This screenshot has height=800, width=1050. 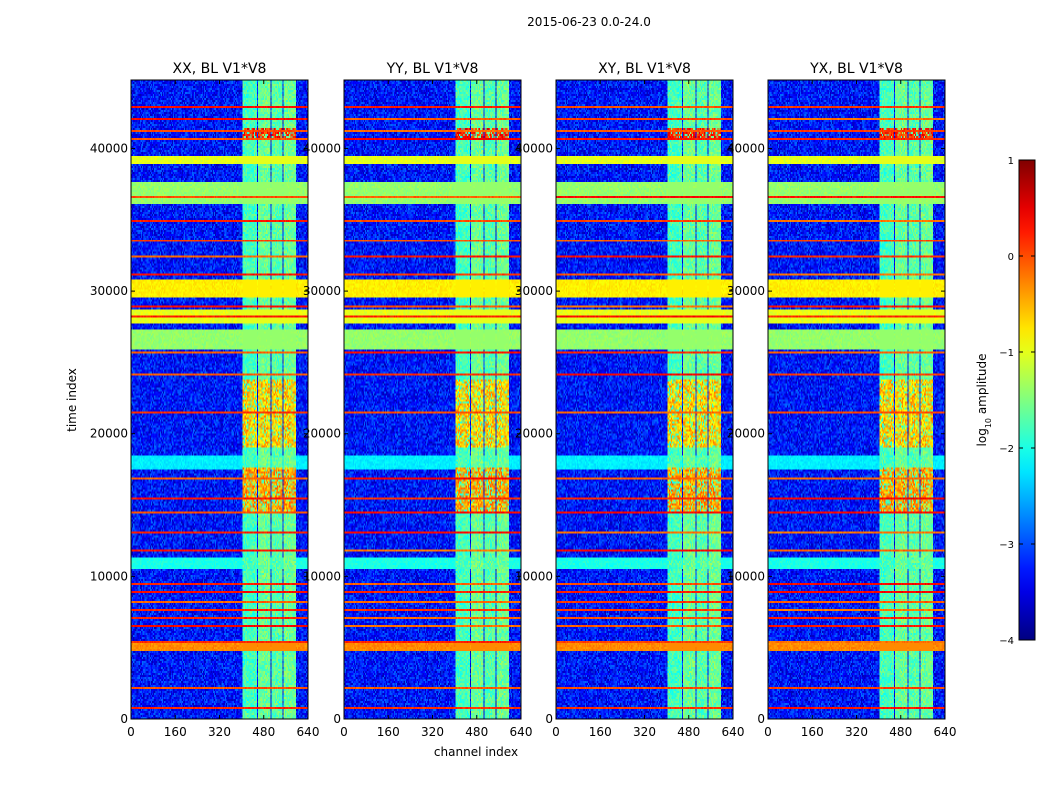 What do you see at coordinates (1006, 641) in the screenshot?
I see `colorbar-tick-label: −4` at bounding box center [1006, 641].